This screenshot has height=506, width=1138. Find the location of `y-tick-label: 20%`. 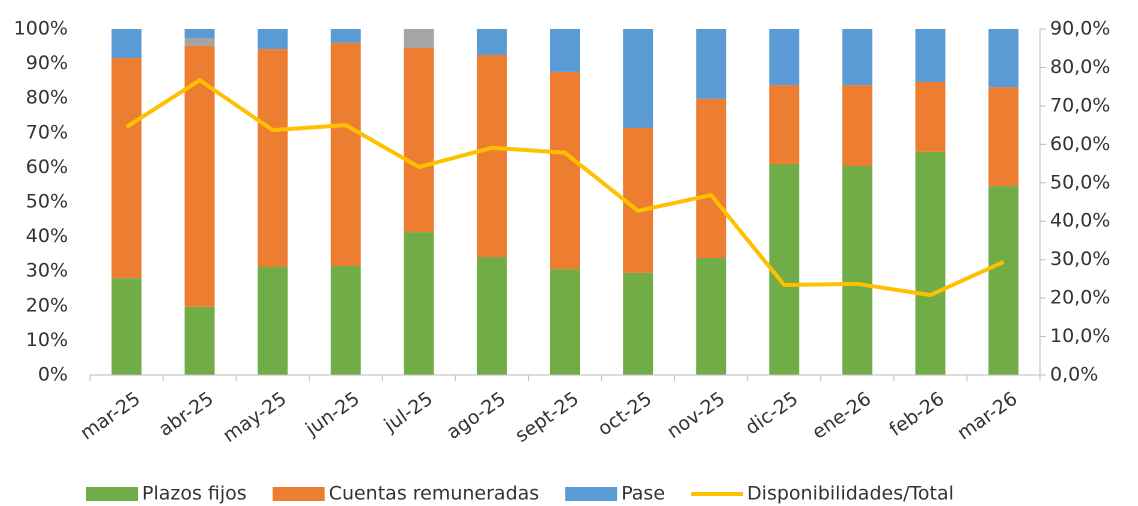

y-tick-label: 20% is located at coordinates (47, 305).